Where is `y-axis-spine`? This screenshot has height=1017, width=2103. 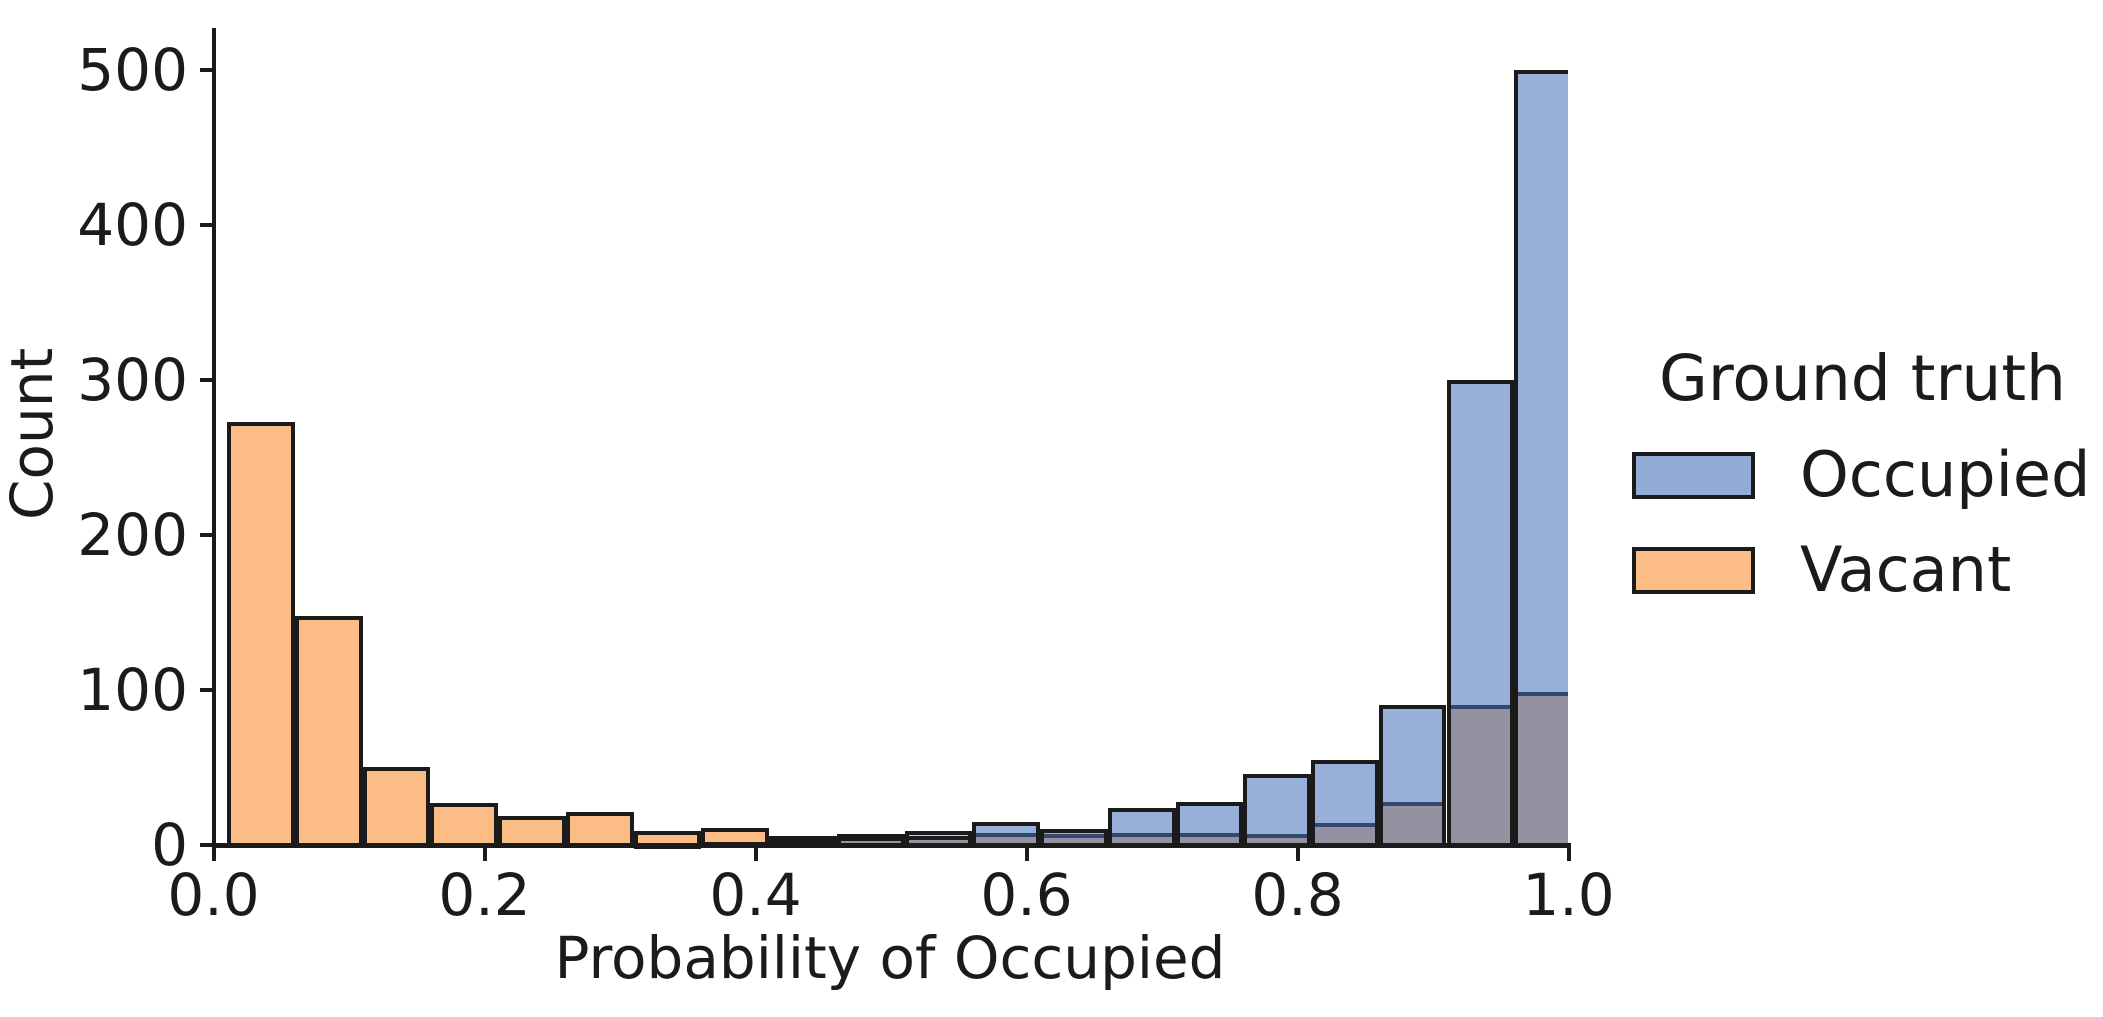 y-axis-spine is located at coordinates (213, 438).